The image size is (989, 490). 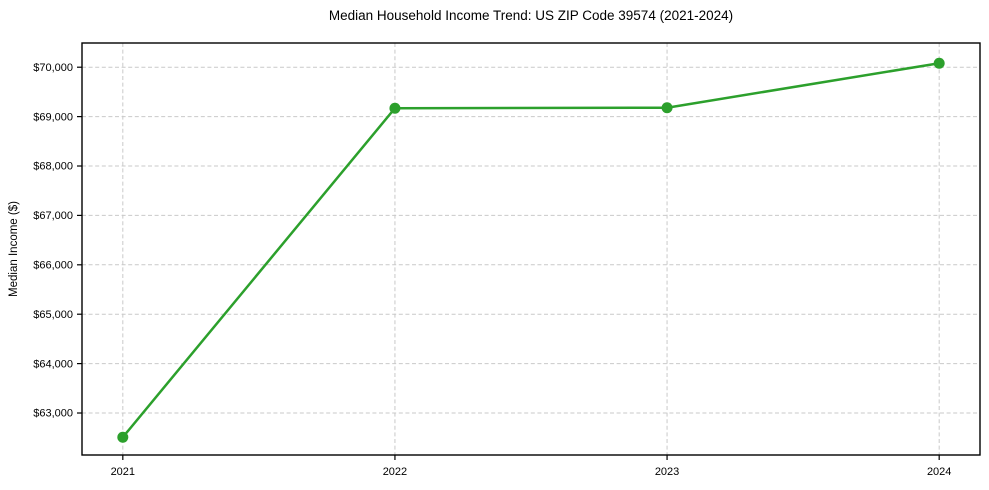 I want to click on x-tick-label: 2023, so click(x=667, y=472).